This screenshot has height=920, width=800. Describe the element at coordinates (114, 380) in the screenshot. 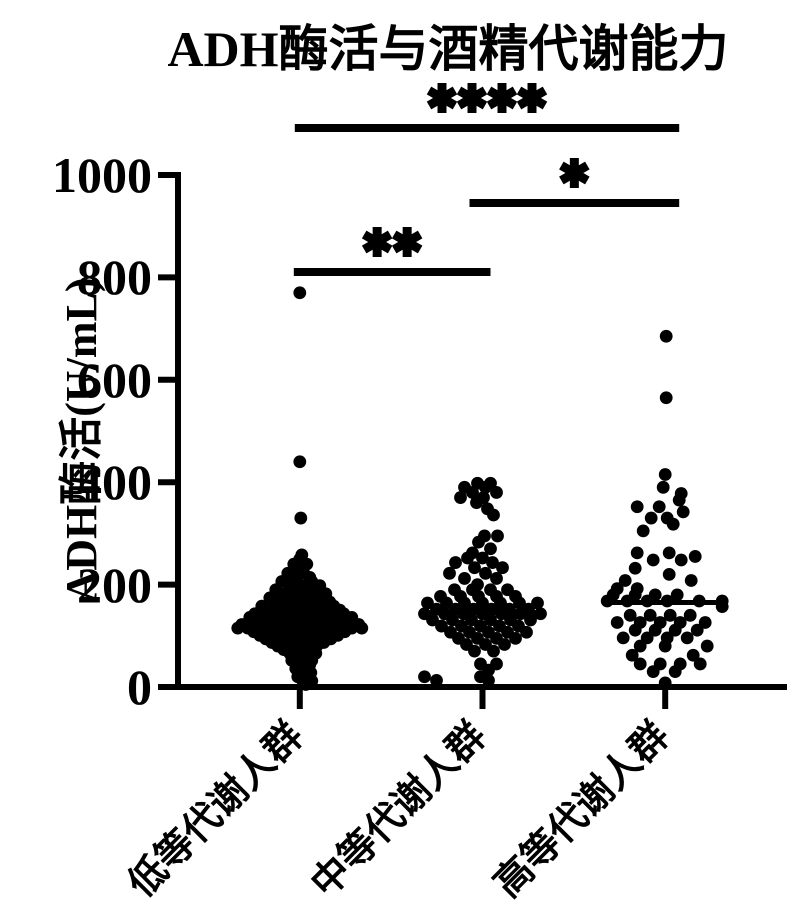

I see `y-tick-label-600: 600` at that location.